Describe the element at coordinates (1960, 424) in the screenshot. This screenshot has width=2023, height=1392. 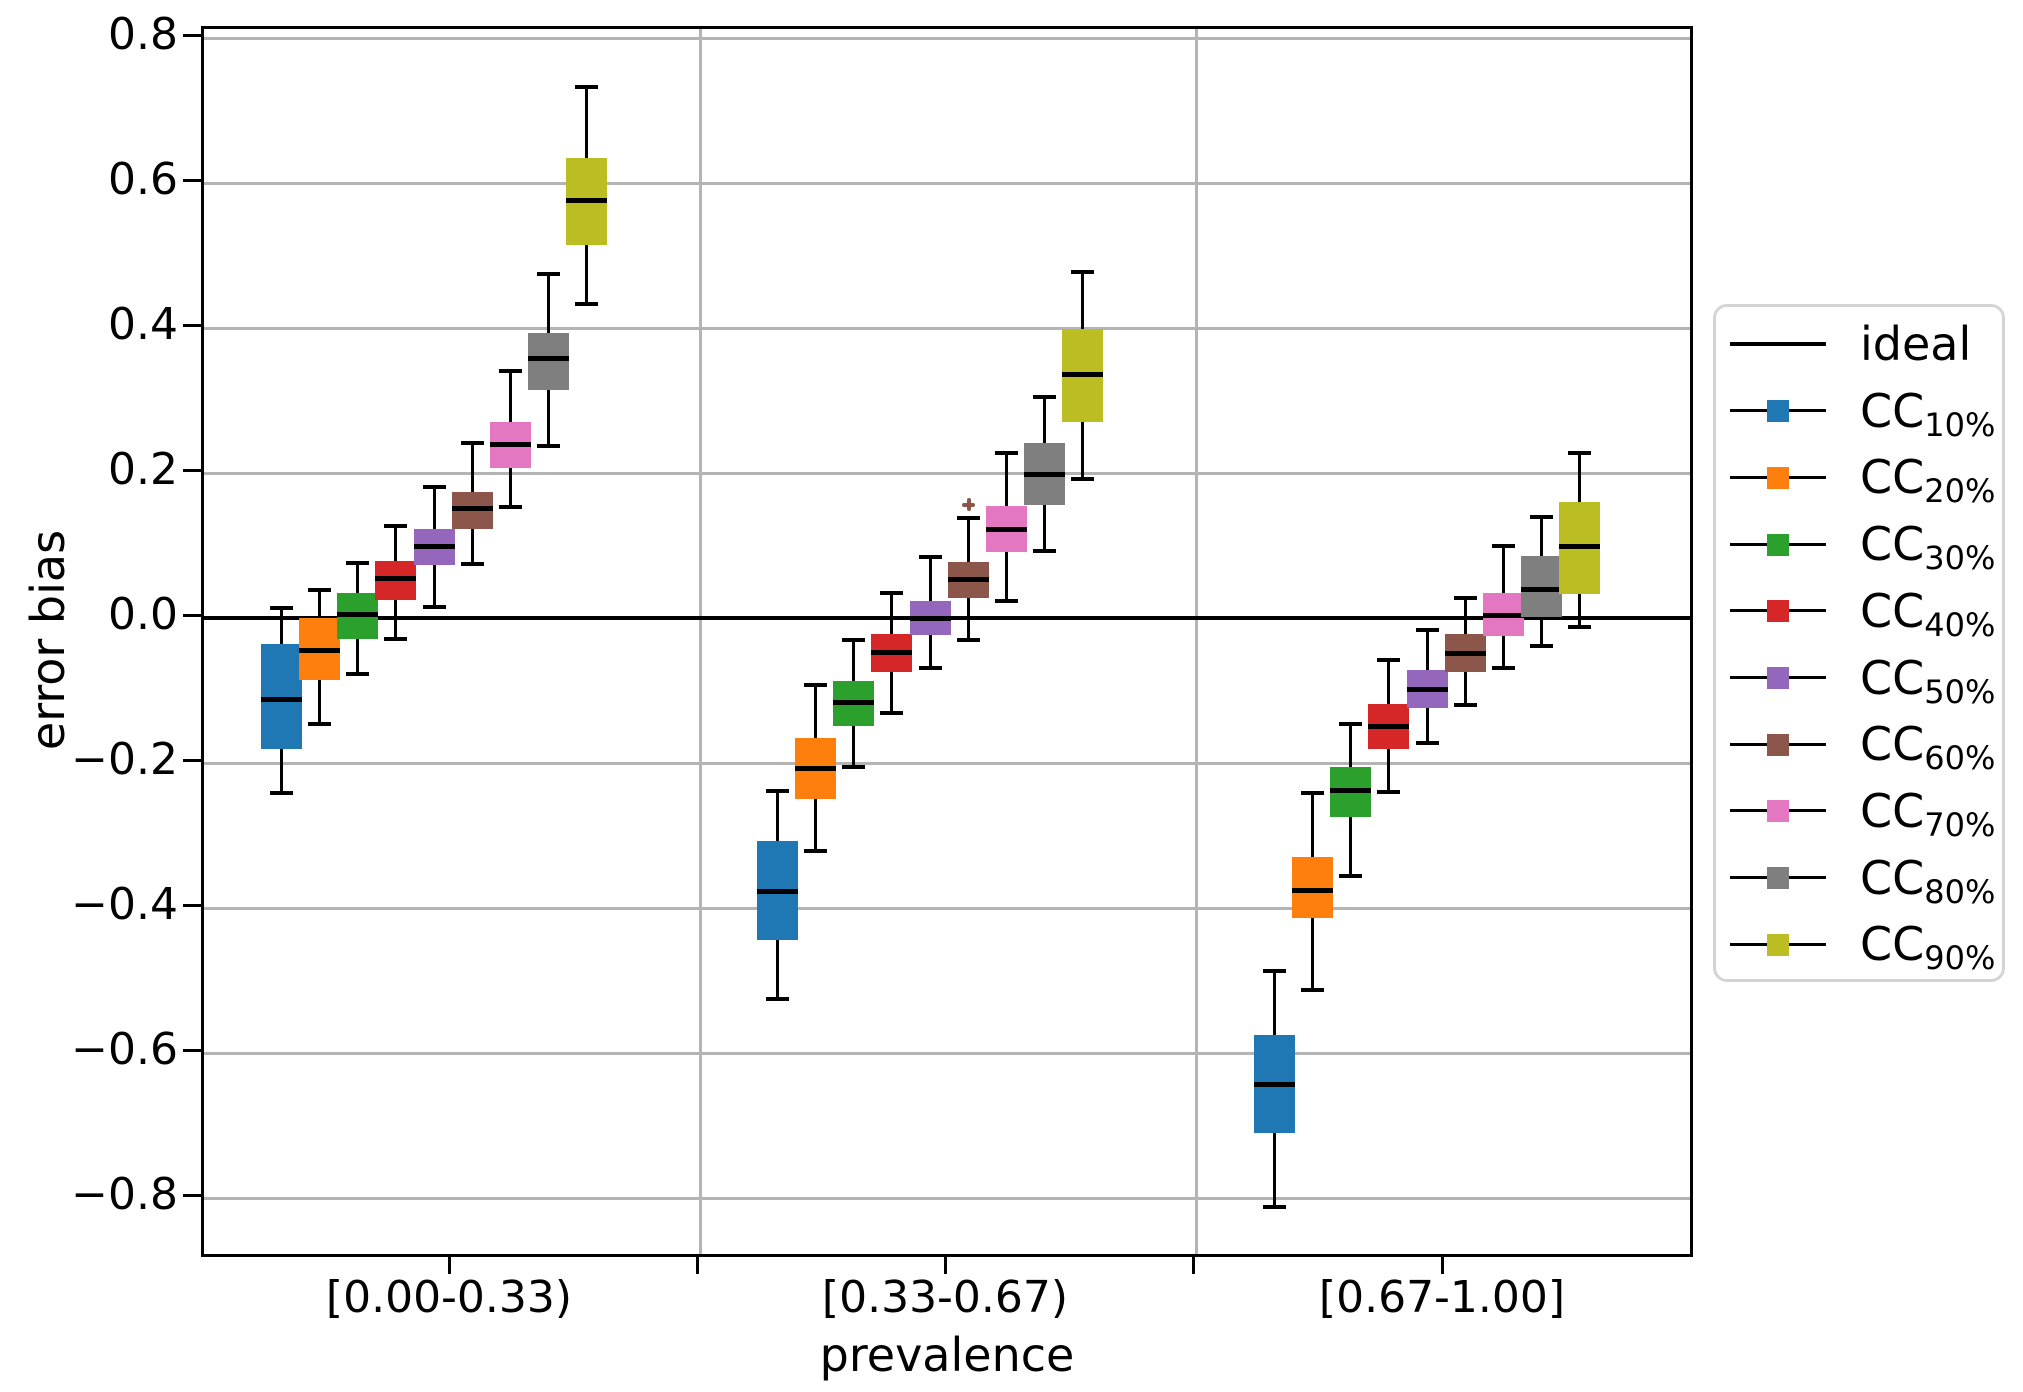
I see `legend-label-subscript: 10%` at that location.